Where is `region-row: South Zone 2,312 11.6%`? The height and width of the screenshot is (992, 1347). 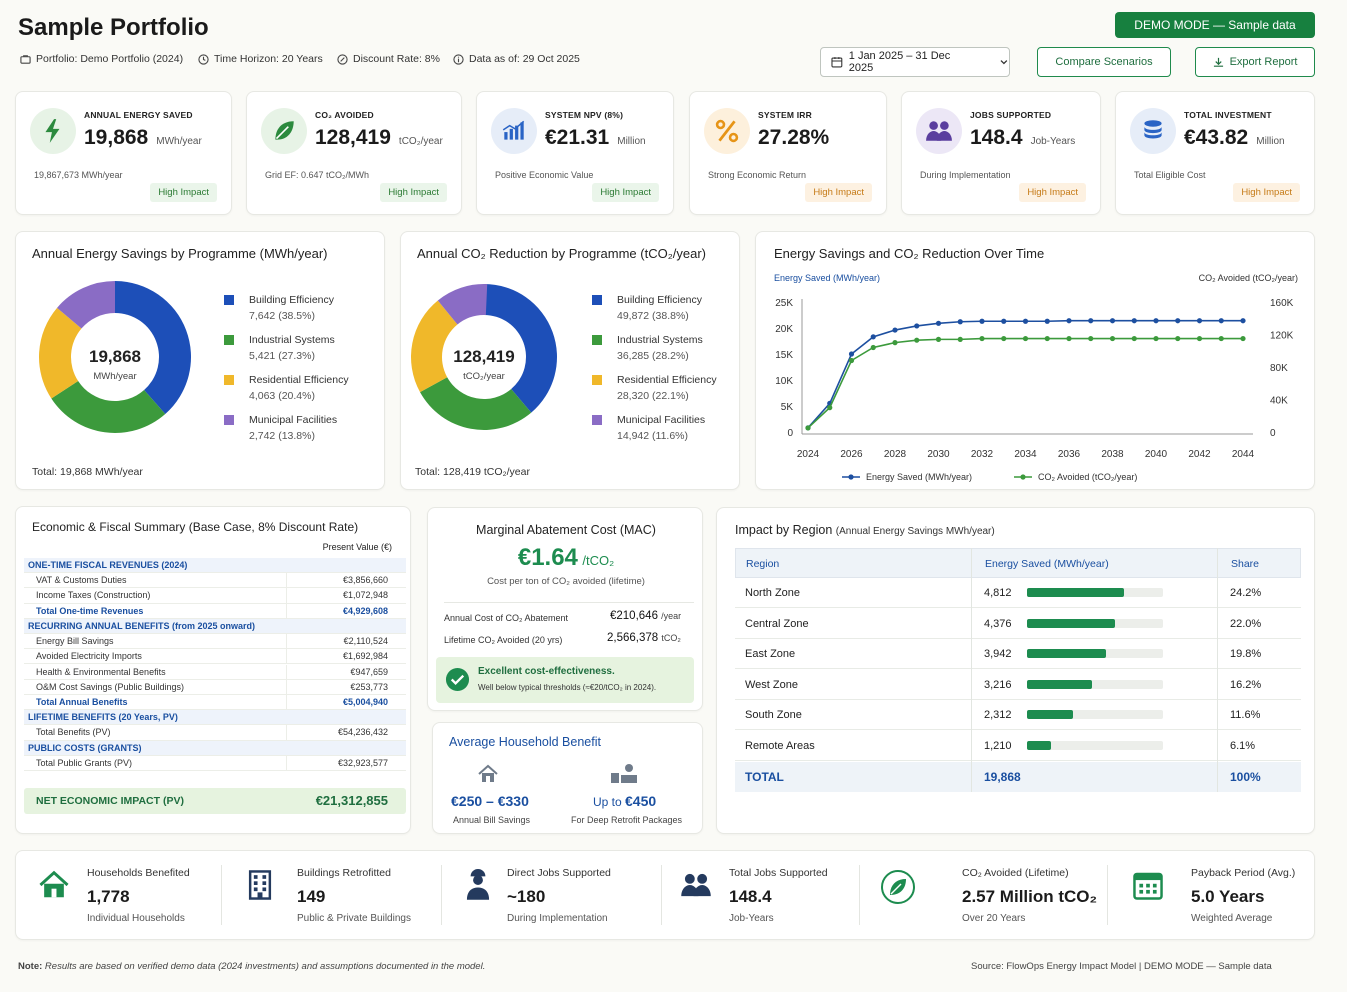 region-row: South Zone 2,312 11.6% is located at coordinates (1018, 715).